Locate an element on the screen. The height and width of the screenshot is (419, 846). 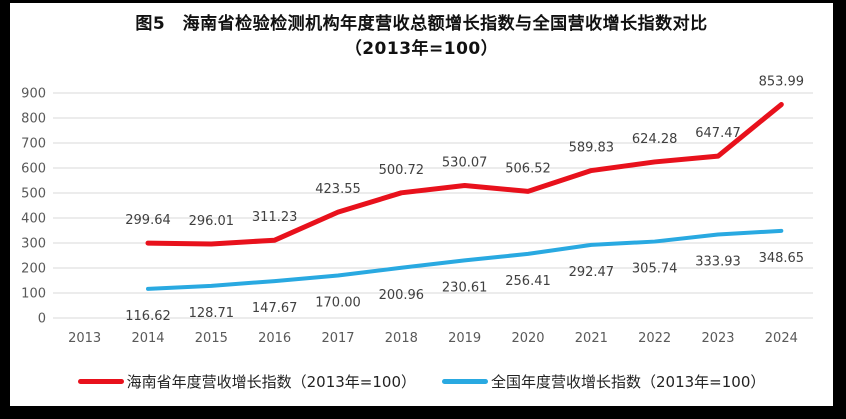
y-tick-label: 0 is located at coordinates (42, 319).